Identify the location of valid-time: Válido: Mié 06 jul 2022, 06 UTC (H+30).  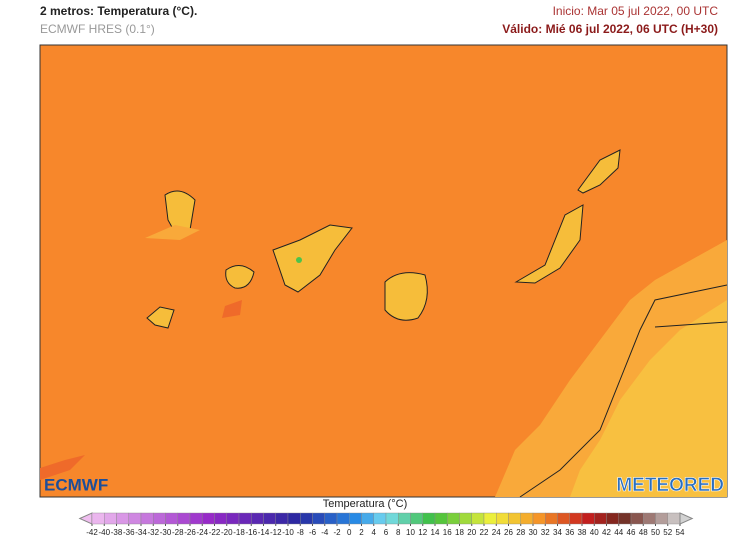
(610, 29).